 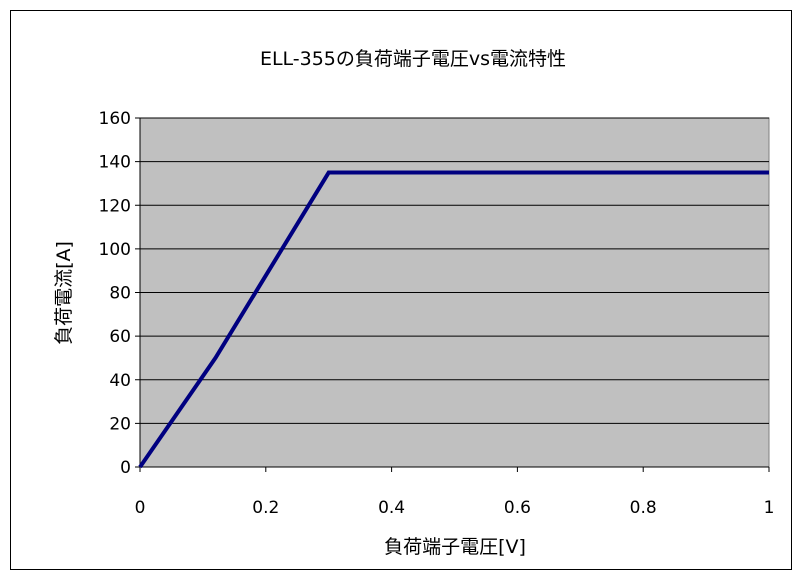 I want to click on y-tick-label: 80, so click(x=120, y=294).